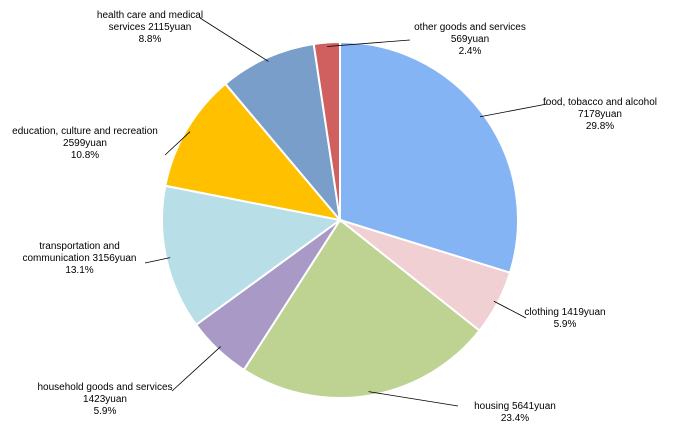  I want to click on percent-label: 23.4%, so click(515, 418).